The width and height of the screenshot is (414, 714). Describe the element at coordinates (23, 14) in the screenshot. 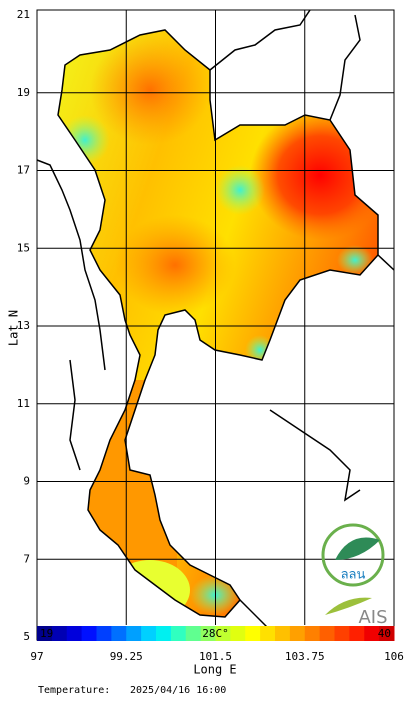

I see `y-tick-label: 21` at that location.